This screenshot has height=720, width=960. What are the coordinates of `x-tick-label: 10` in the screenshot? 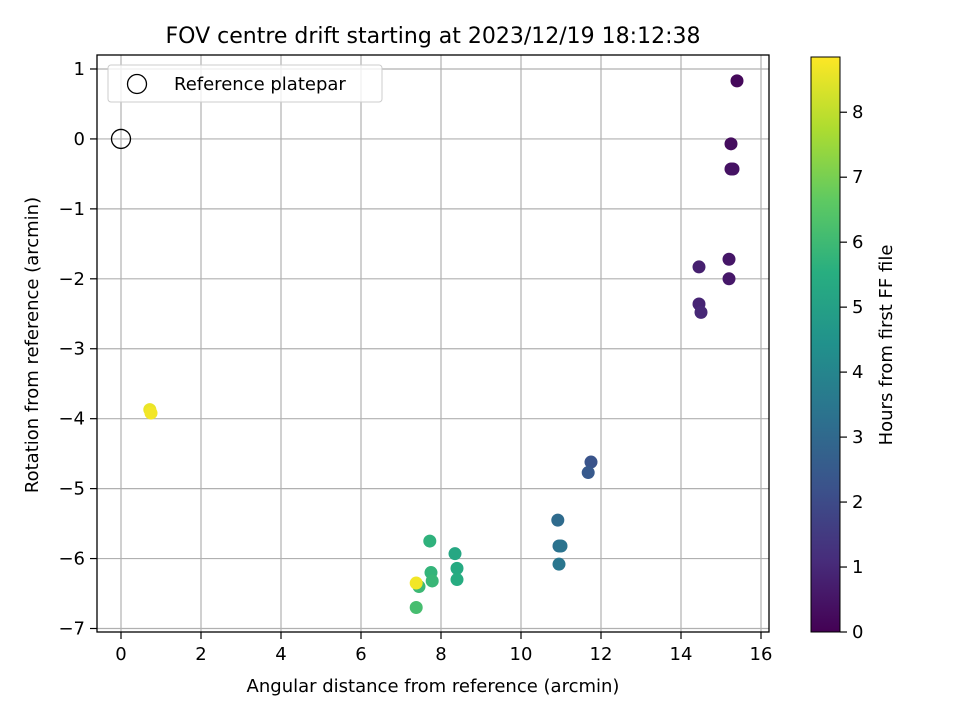 It's located at (521, 654).